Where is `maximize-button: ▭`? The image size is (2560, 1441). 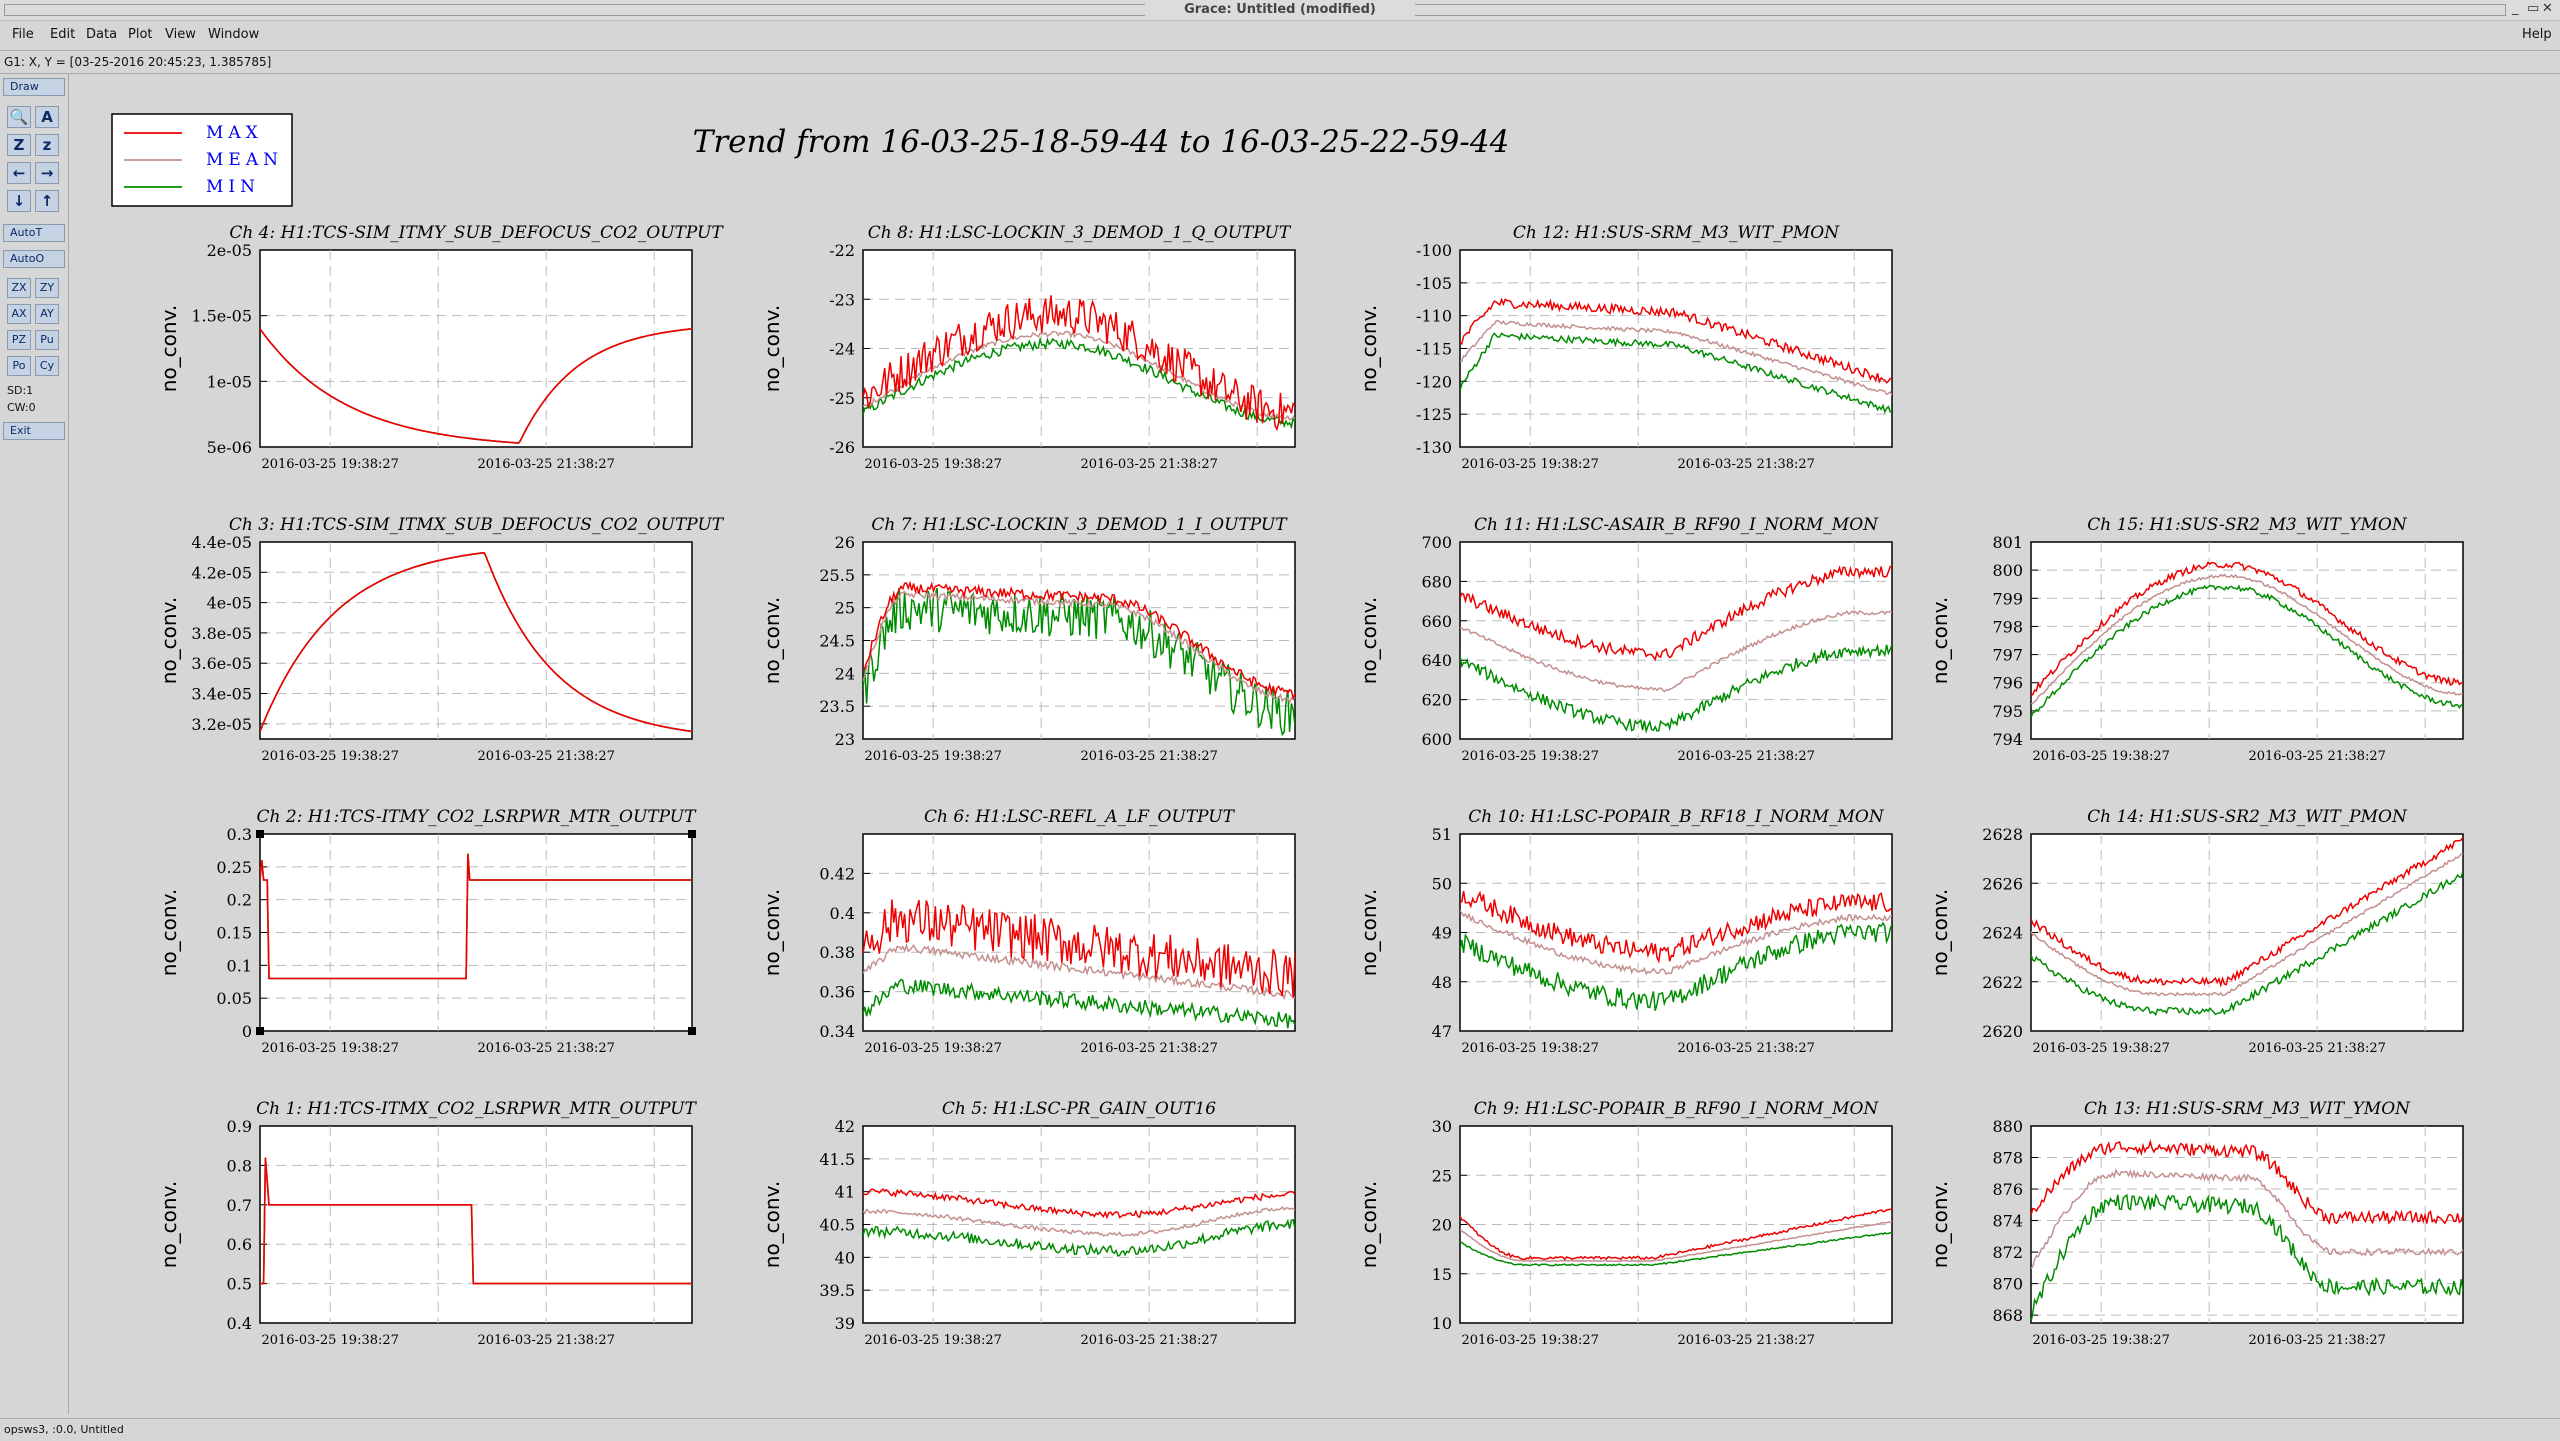 maximize-button: ▭ is located at coordinates (2533, 8).